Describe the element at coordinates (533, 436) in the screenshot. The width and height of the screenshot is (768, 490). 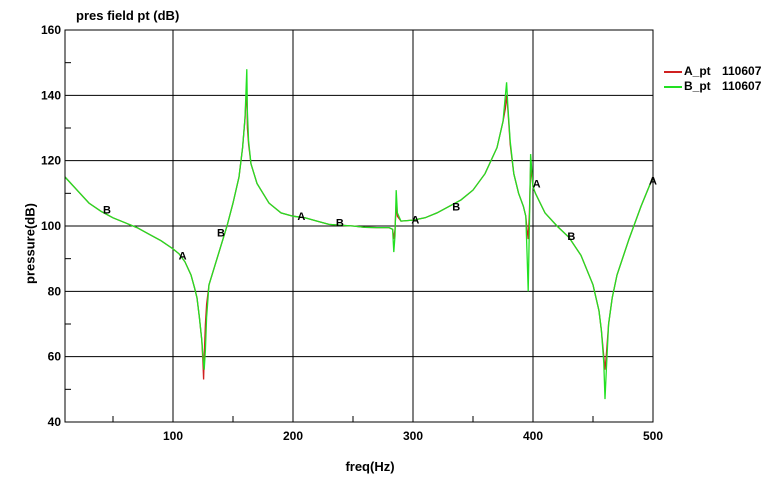
I see `x-tick-label: 400` at that location.